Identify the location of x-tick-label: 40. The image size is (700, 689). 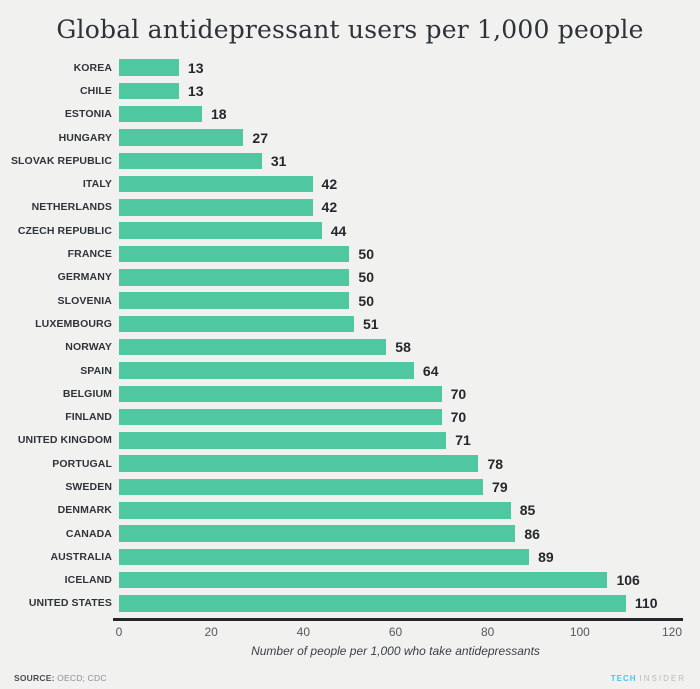
(303, 632).